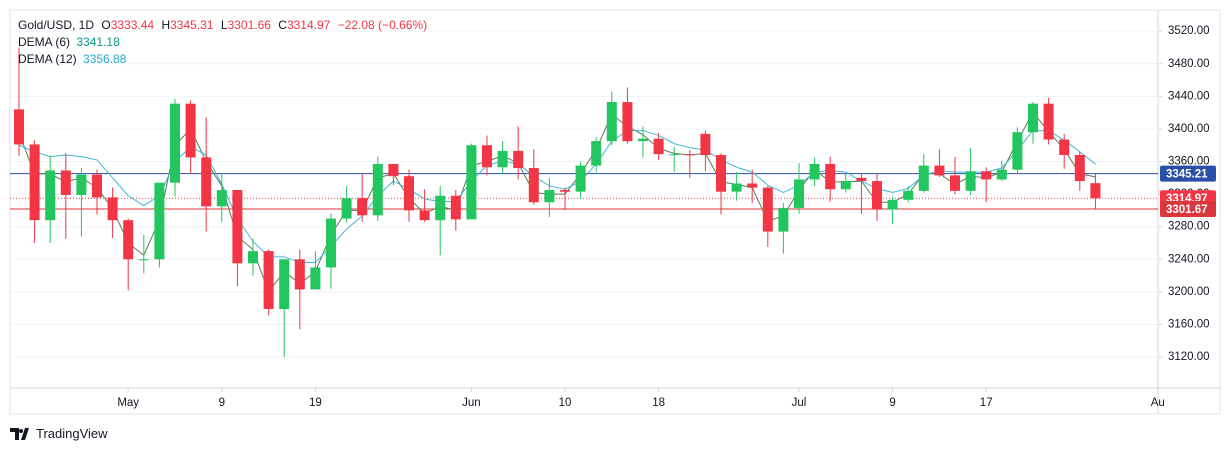  What do you see at coordinates (986, 403) in the screenshot?
I see `x-tick-label: 17` at bounding box center [986, 403].